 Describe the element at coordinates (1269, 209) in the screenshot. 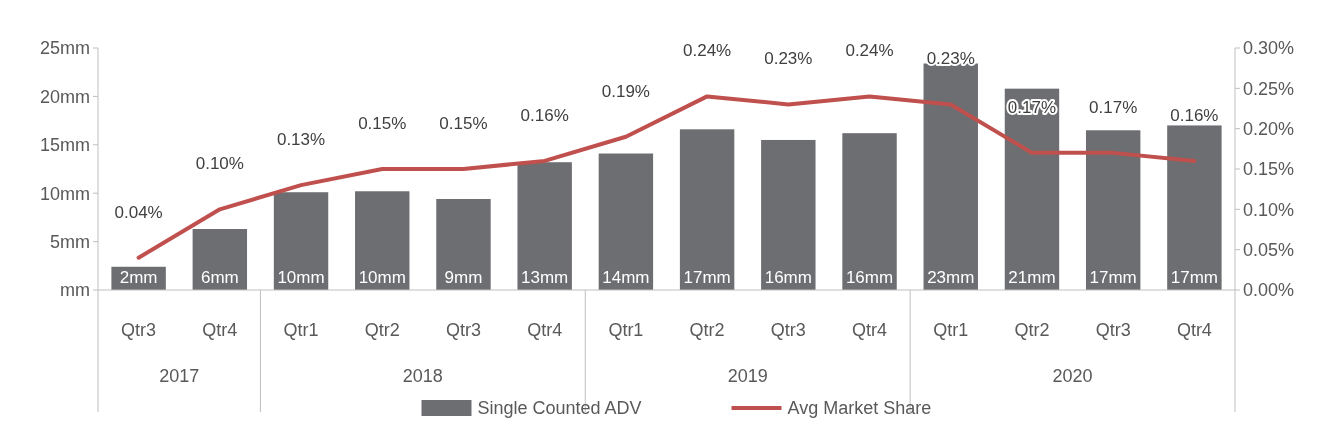

I see `y2-tick-label: 0.10%` at that location.